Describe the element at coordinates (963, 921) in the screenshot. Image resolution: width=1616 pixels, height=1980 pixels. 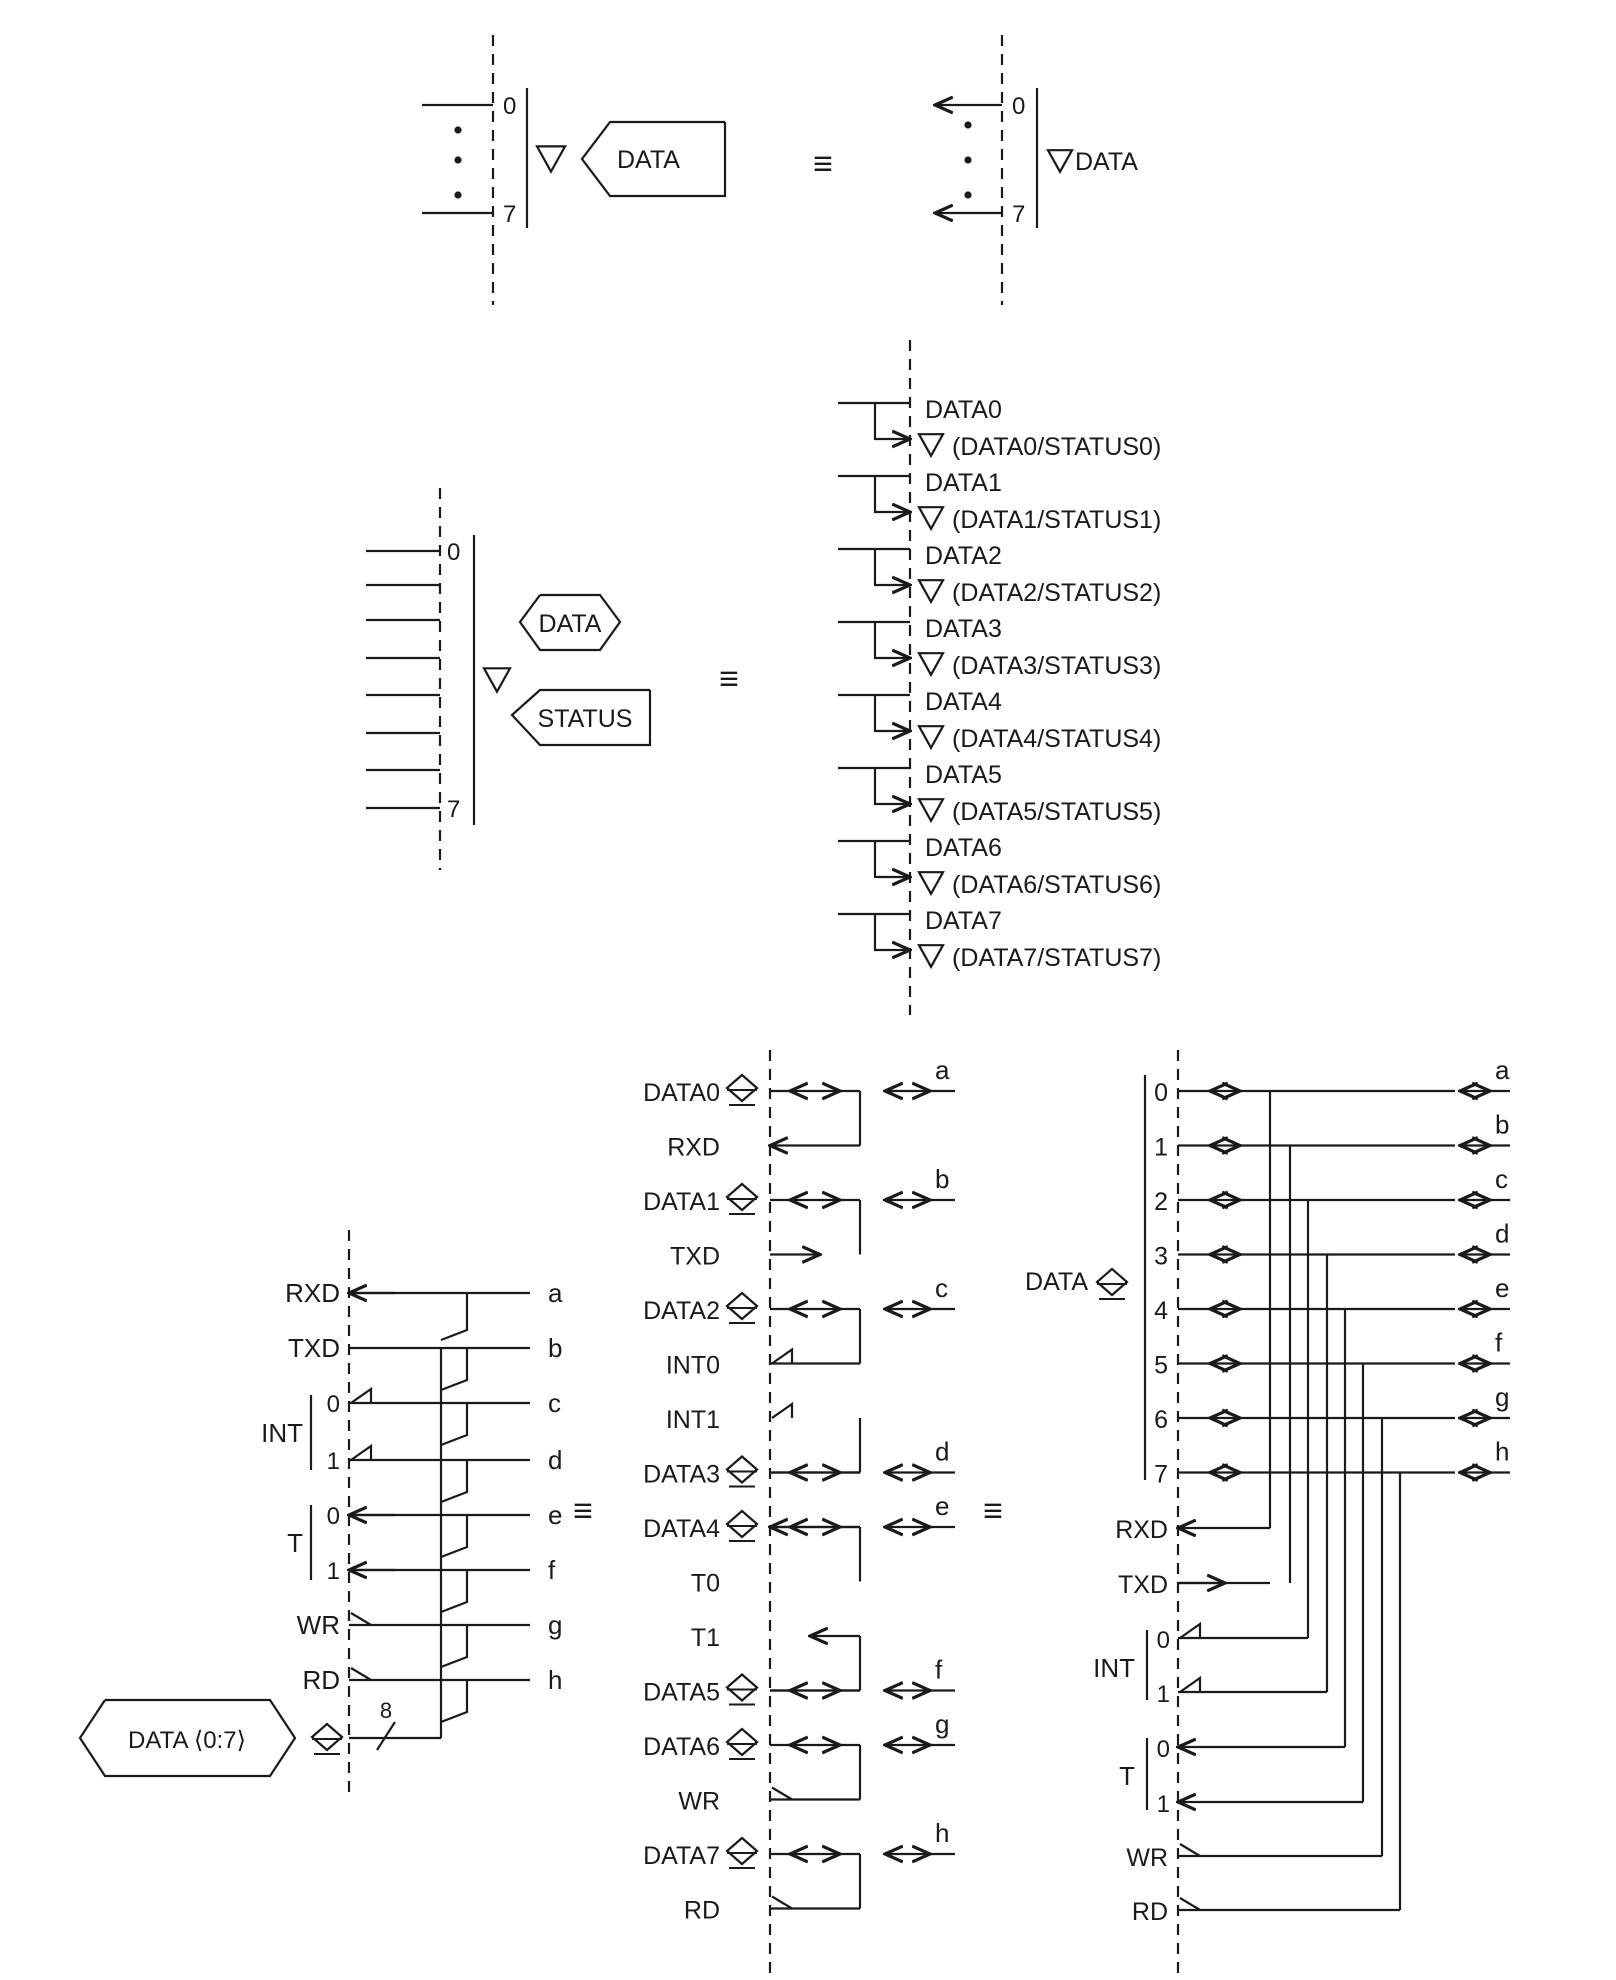
I see `fig2-expanded-data-label: DATA7` at that location.